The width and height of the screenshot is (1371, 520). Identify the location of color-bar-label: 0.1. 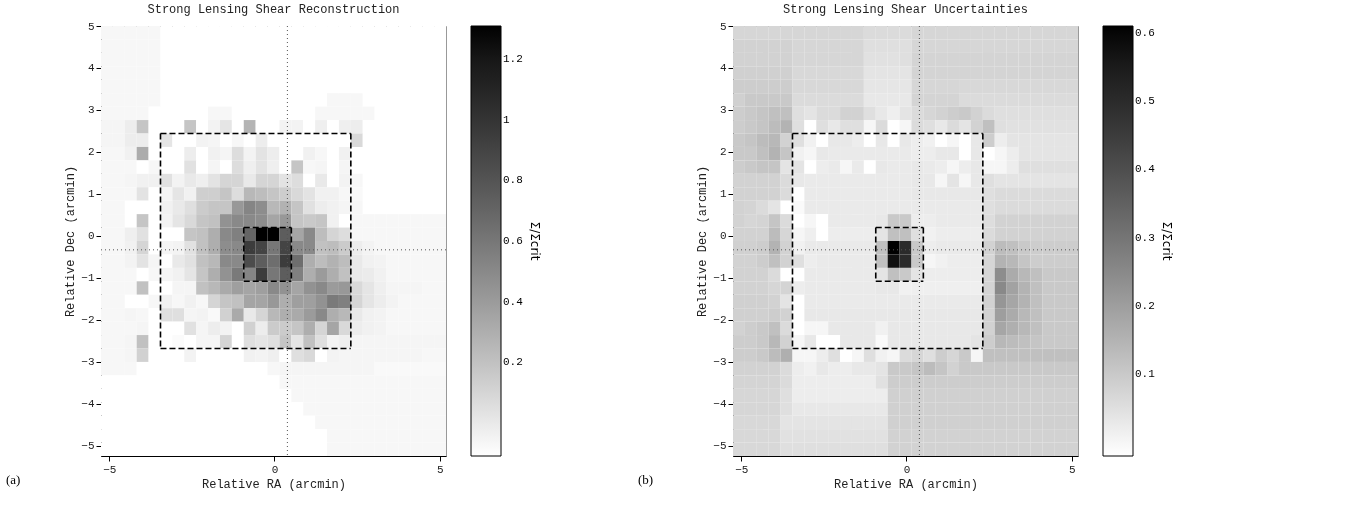
(1145, 374).